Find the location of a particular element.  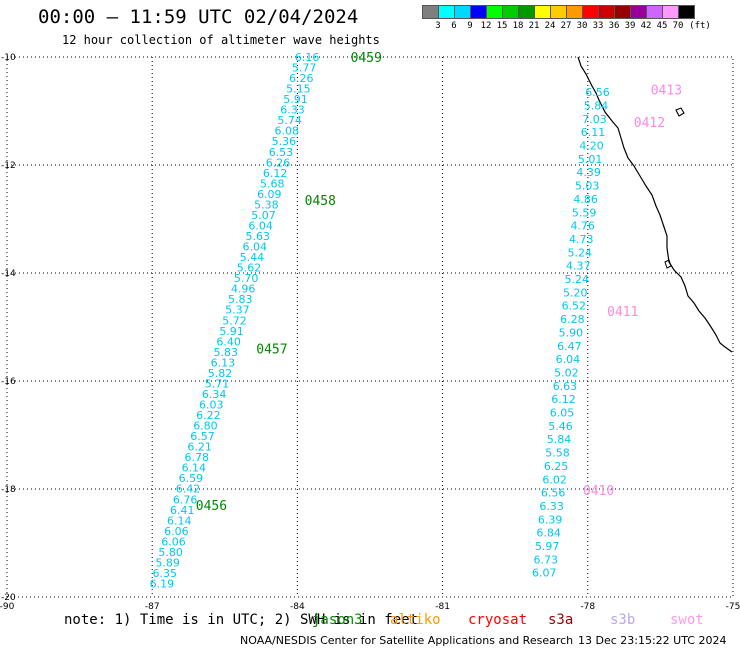

pass-time-label: 0411 is located at coordinates (622, 312).